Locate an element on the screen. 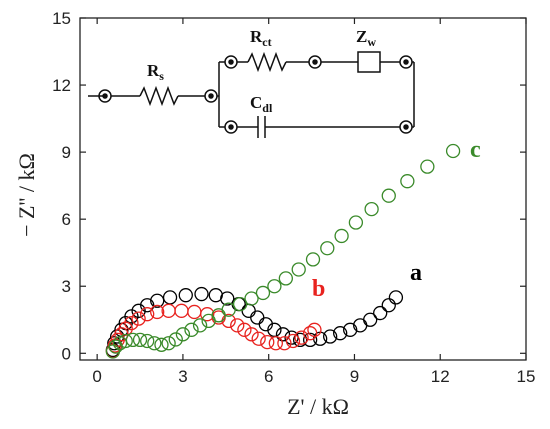 The height and width of the screenshot is (429, 550). y-tick-label: 6 is located at coordinates (66, 219).